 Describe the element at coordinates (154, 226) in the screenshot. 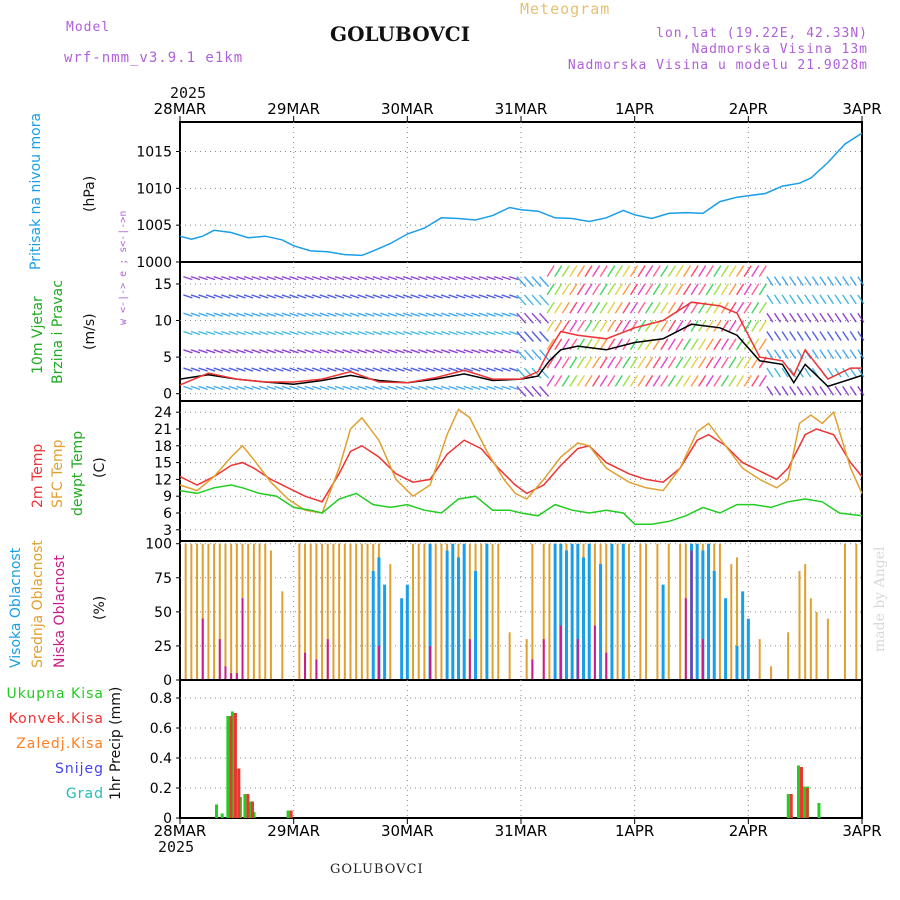

I see `y-tick-label: 1005` at that location.